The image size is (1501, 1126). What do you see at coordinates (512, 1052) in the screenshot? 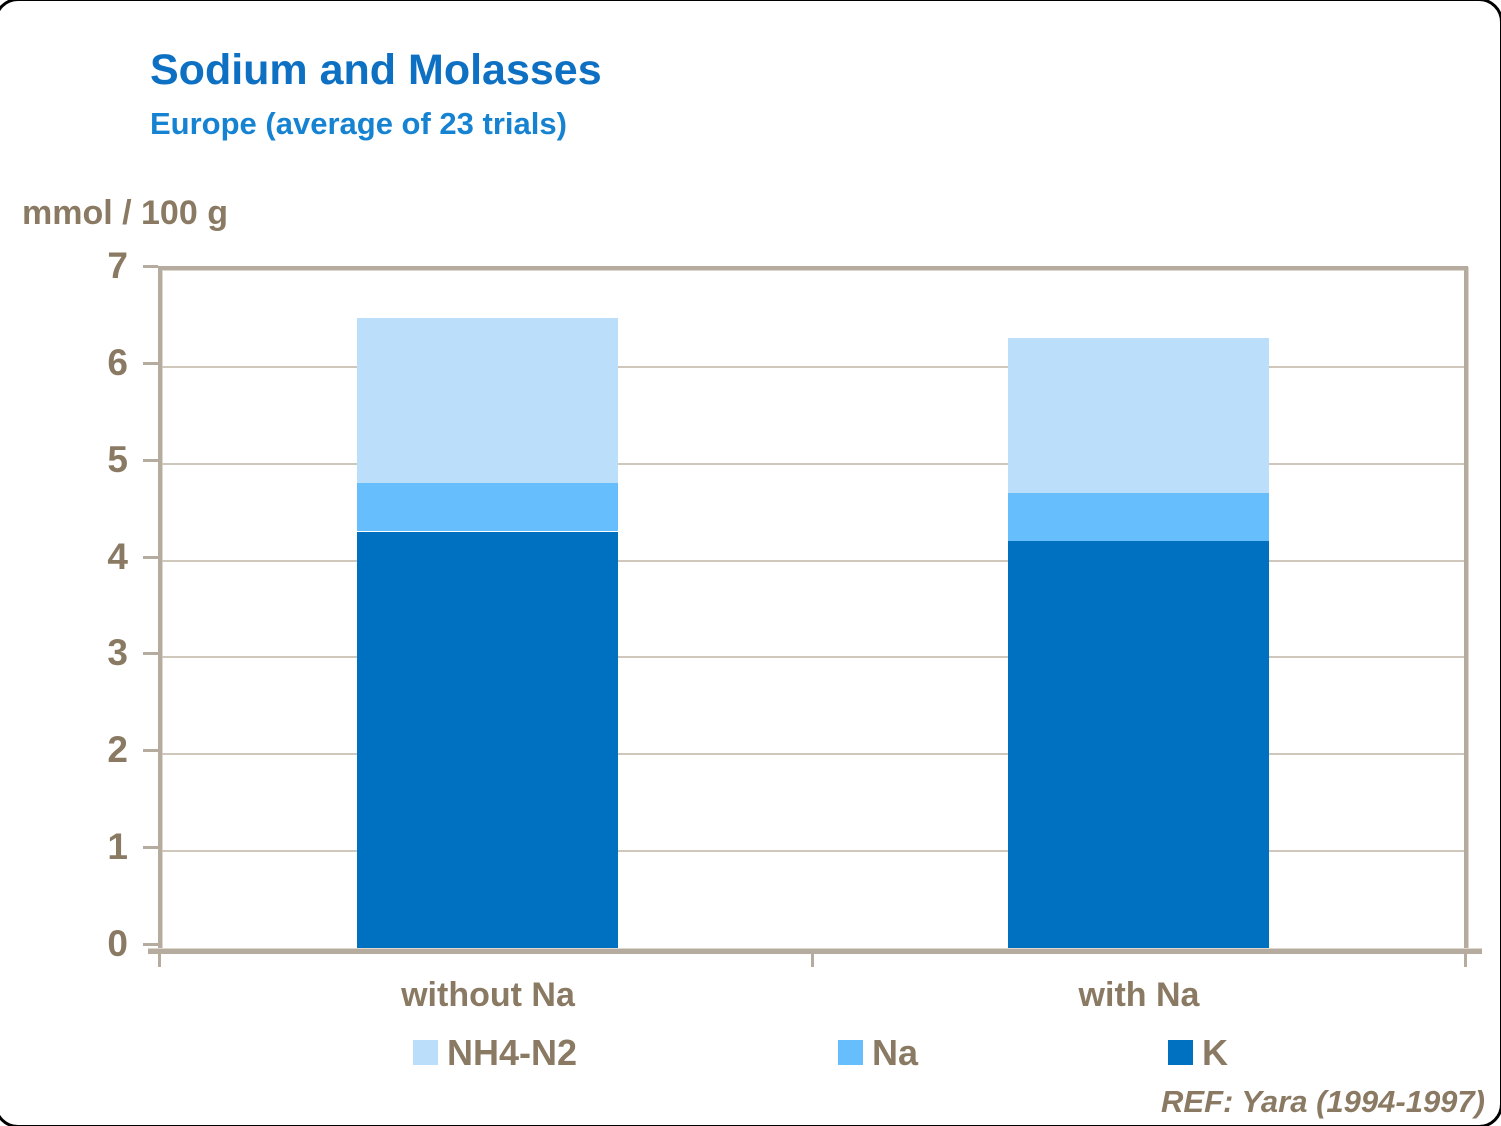
I see `legend-label-nh4-n2: NH4-N2` at bounding box center [512, 1052].